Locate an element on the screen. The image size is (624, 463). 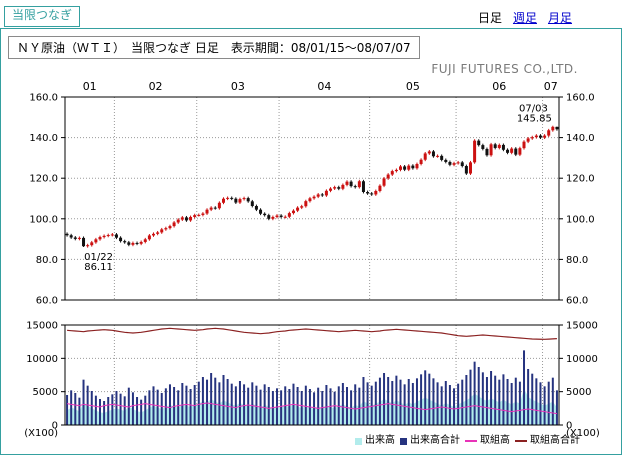
legend-label-volume: 出来高 is located at coordinates (380, 440).